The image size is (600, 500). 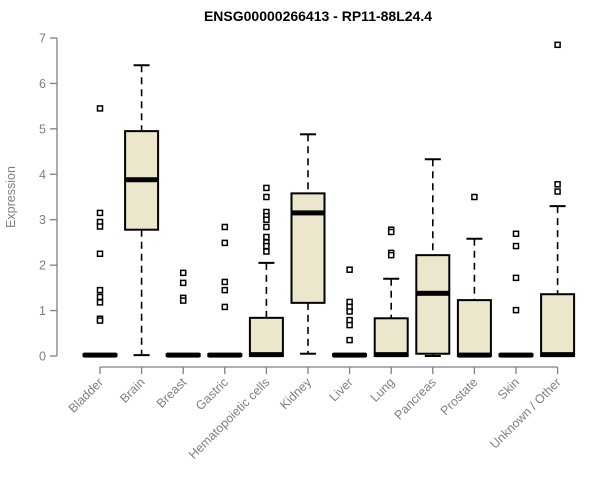 I want to click on x-tick-label: Kidney, so click(x=295, y=393).